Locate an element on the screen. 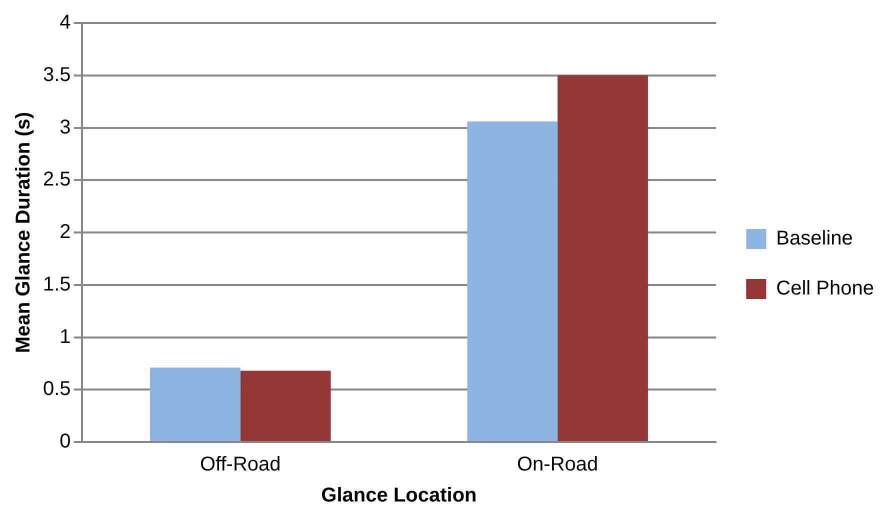  y-tick-label: 2 is located at coordinates (65, 232).